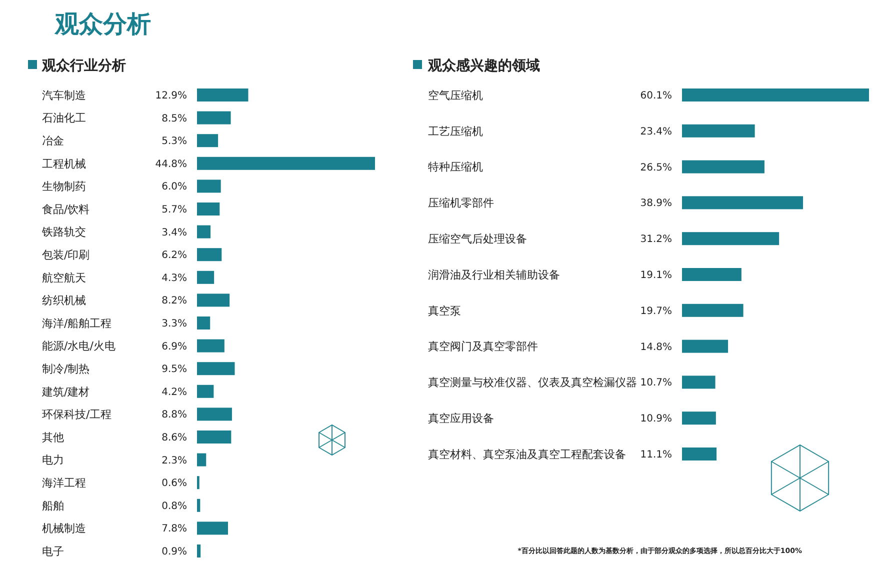 The height and width of the screenshot is (561, 879). What do you see at coordinates (656, 383) in the screenshot?
I see `data-label: 10.7%` at bounding box center [656, 383].